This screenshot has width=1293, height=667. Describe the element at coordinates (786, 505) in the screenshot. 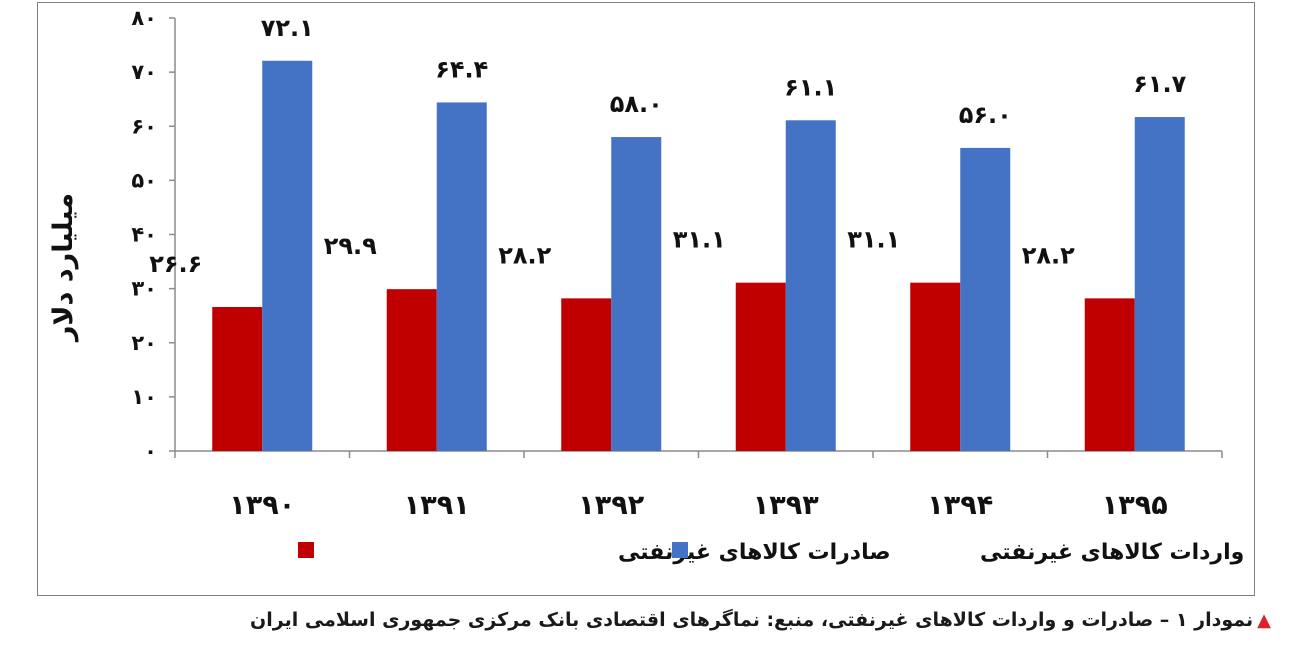

I see `x-tick-label: ۱۳۹۳` at that location.